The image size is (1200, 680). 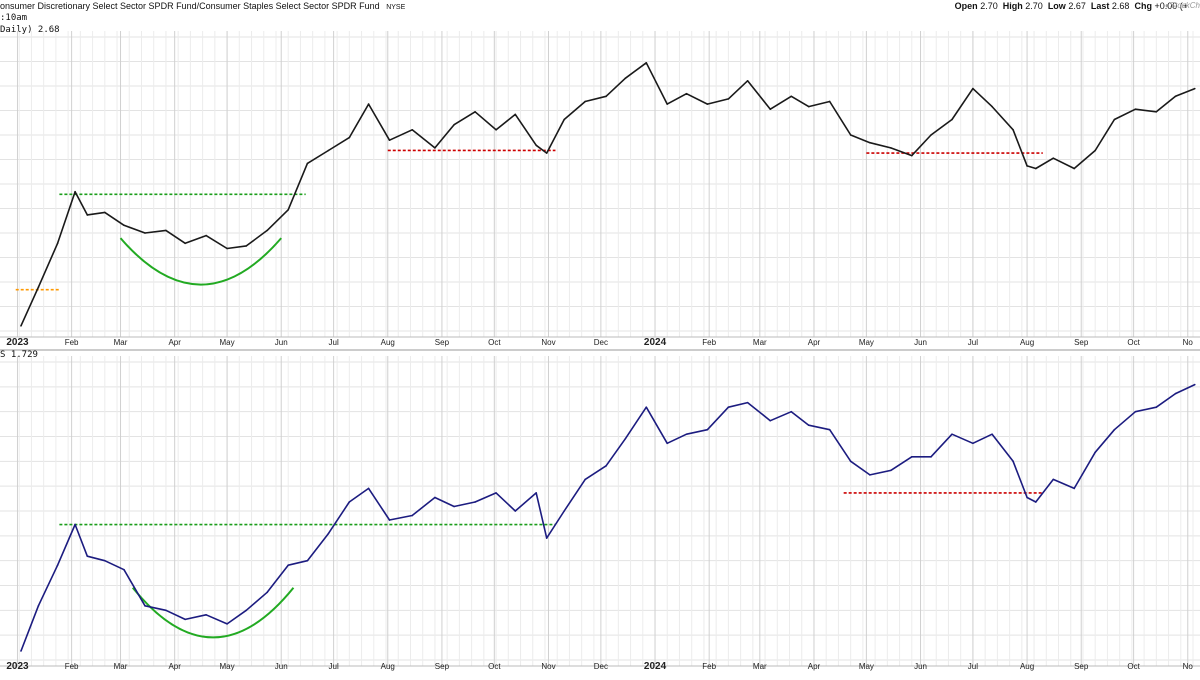 I want to click on chg-value: +0.00 (+, so click(x=1171, y=6).